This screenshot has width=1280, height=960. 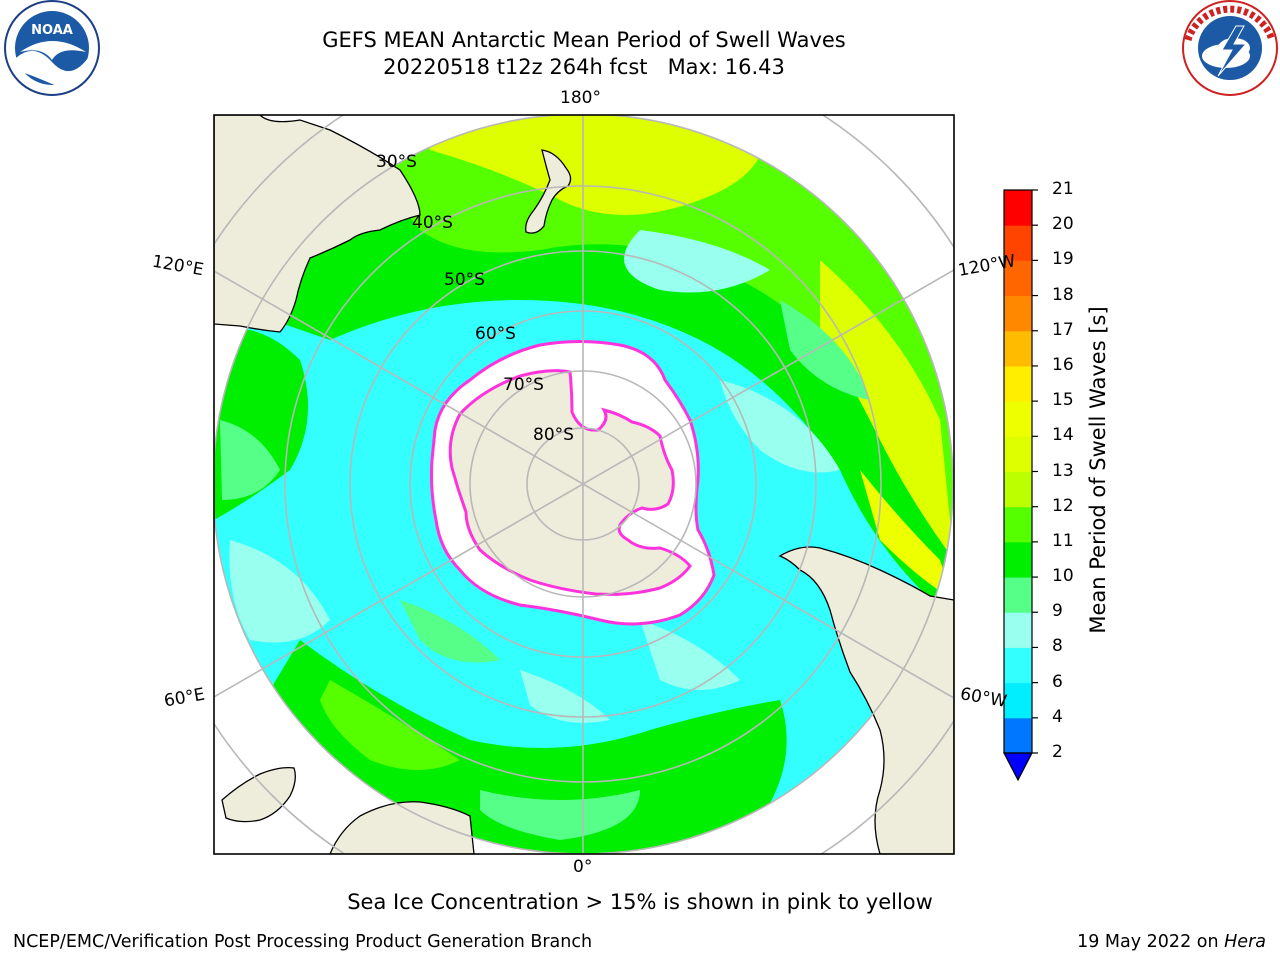 I want to click on colorbar-tick-label-21: 21, so click(x=1063, y=189).